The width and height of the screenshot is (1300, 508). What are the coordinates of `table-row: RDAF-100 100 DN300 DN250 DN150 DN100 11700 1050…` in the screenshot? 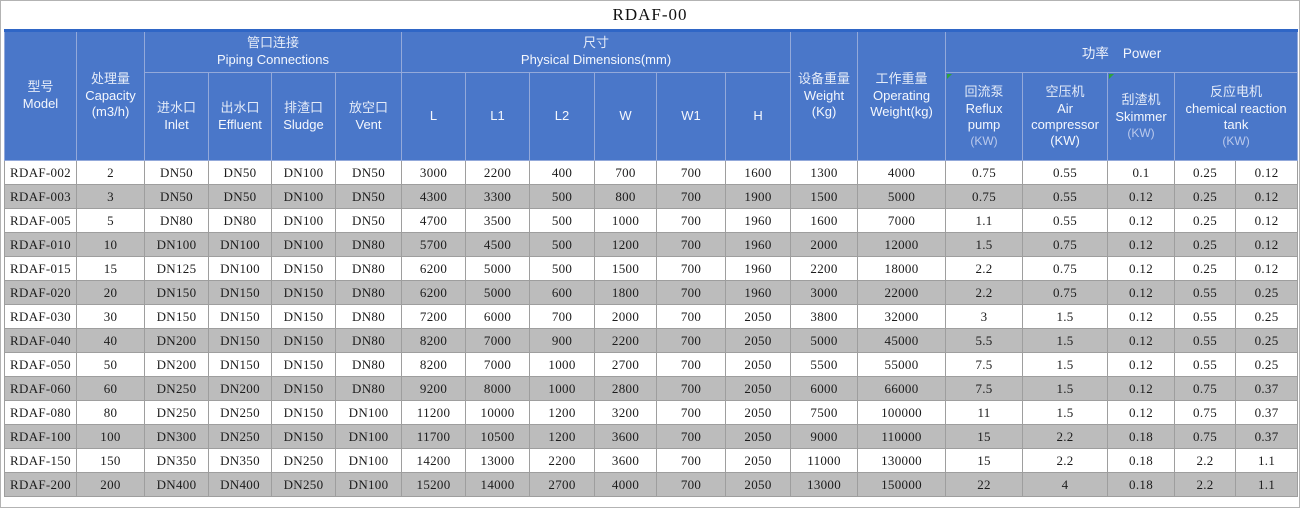 It's located at (651, 436).